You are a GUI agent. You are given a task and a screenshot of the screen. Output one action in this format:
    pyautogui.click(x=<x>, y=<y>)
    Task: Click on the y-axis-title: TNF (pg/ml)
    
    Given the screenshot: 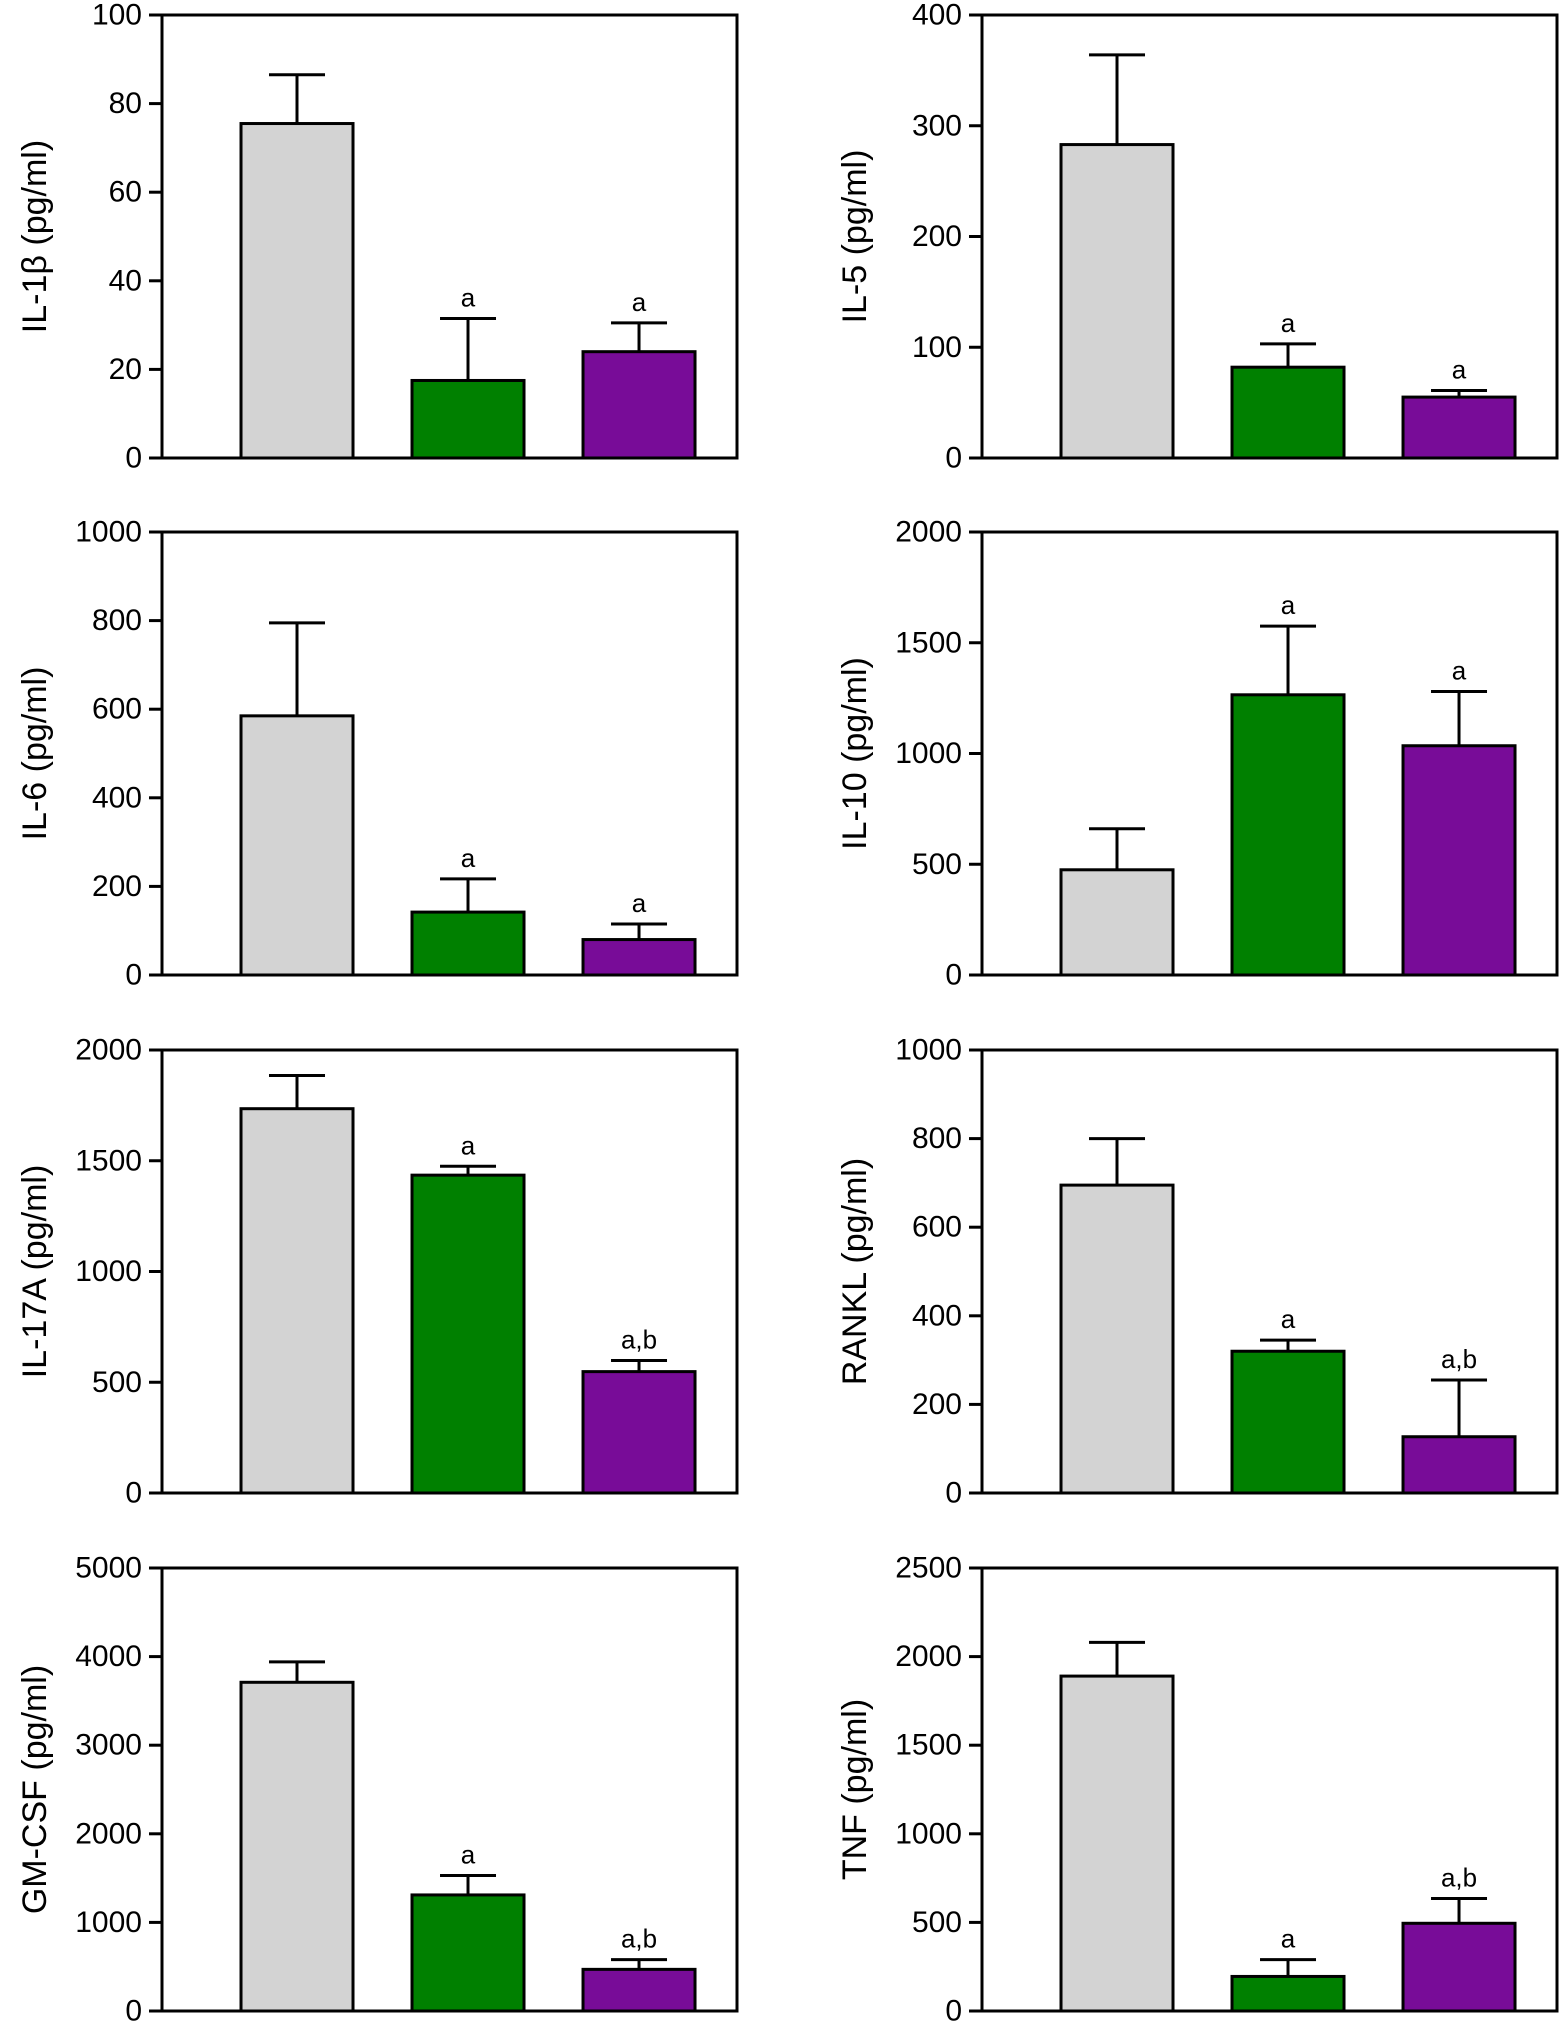 What is the action you would take?
    pyautogui.click(x=855, y=1789)
    